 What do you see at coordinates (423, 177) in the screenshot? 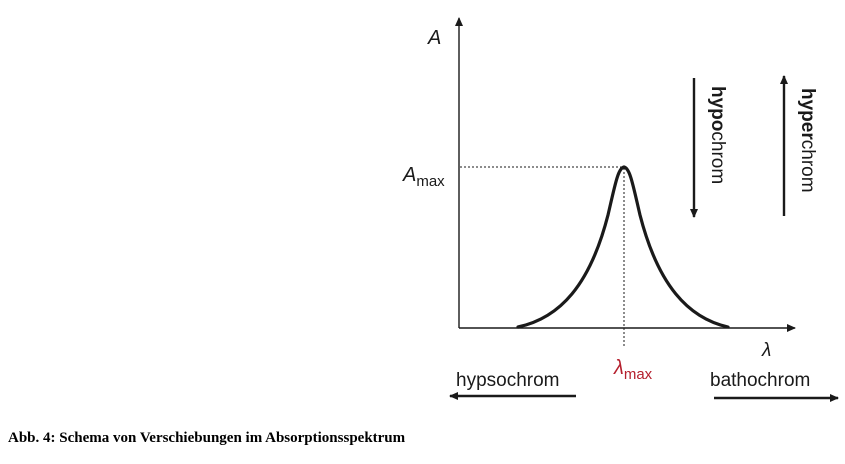
I see `a-max-label: Amax` at bounding box center [423, 177].